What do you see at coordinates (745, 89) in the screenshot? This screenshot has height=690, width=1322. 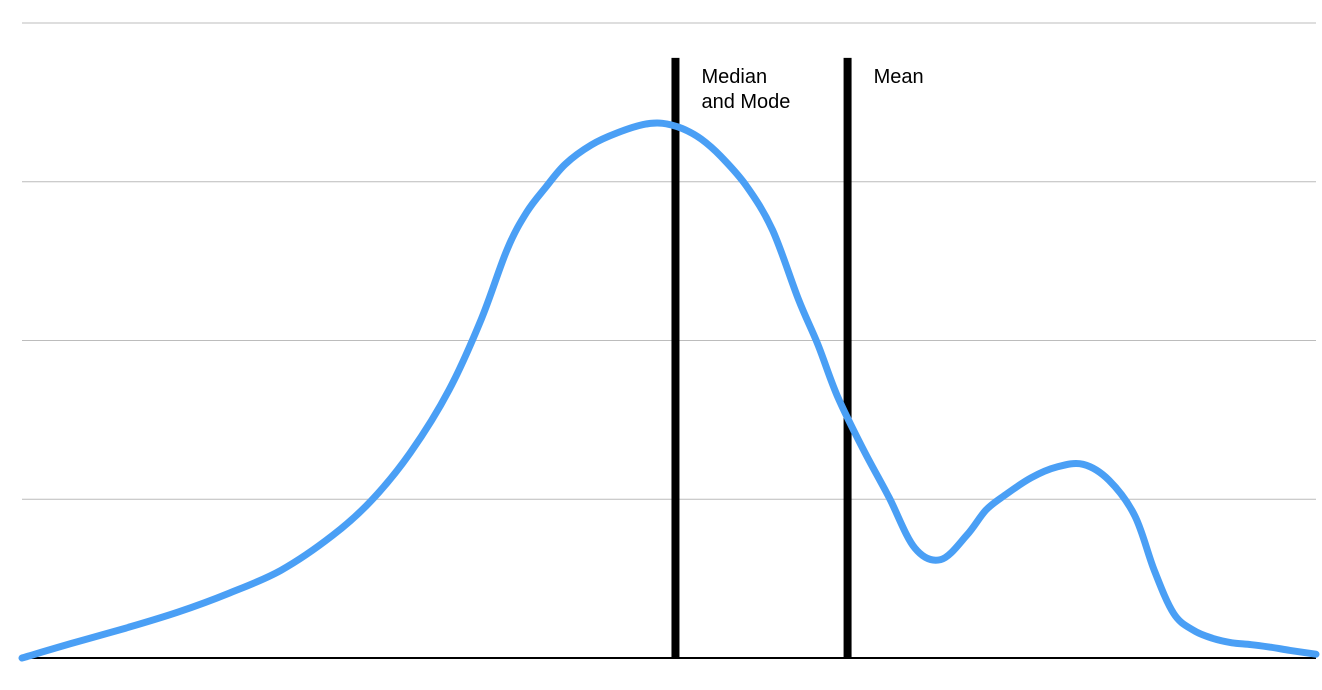 I see `marker-label-0: Median and Mode` at bounding box center [745, 89].